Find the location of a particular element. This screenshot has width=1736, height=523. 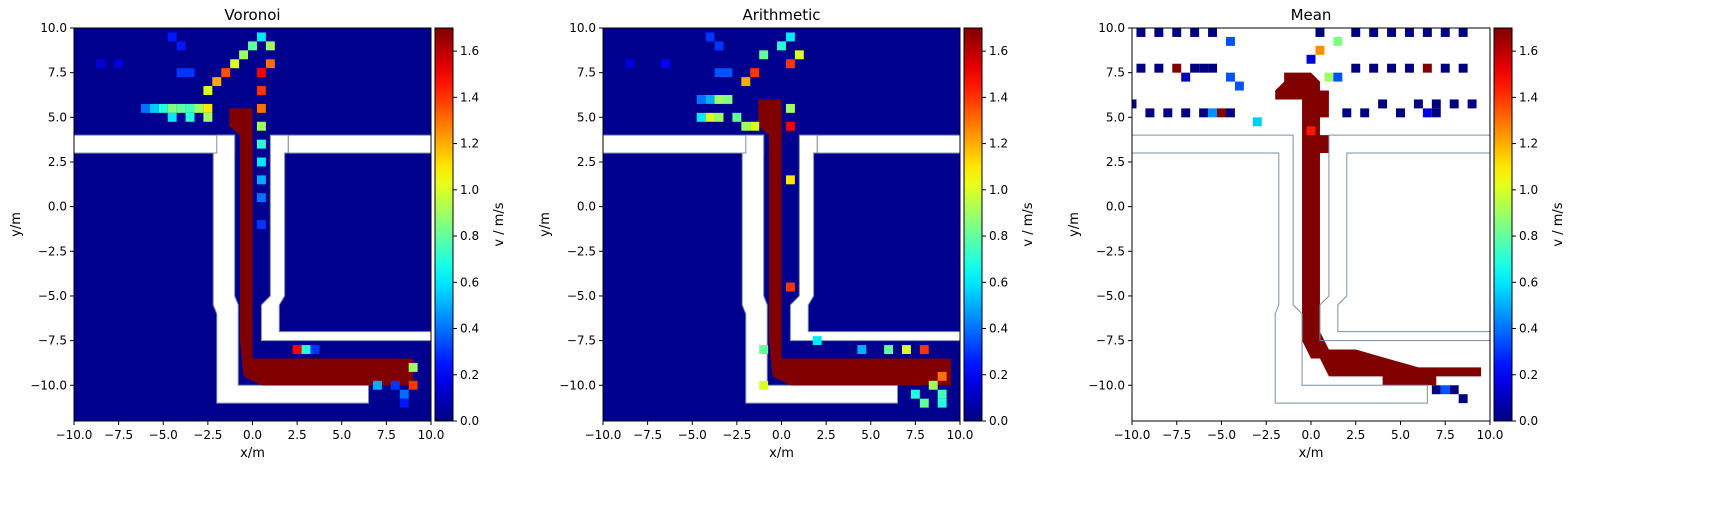

x-tick-label: 0.0 is located at coordinates (1310, 435).